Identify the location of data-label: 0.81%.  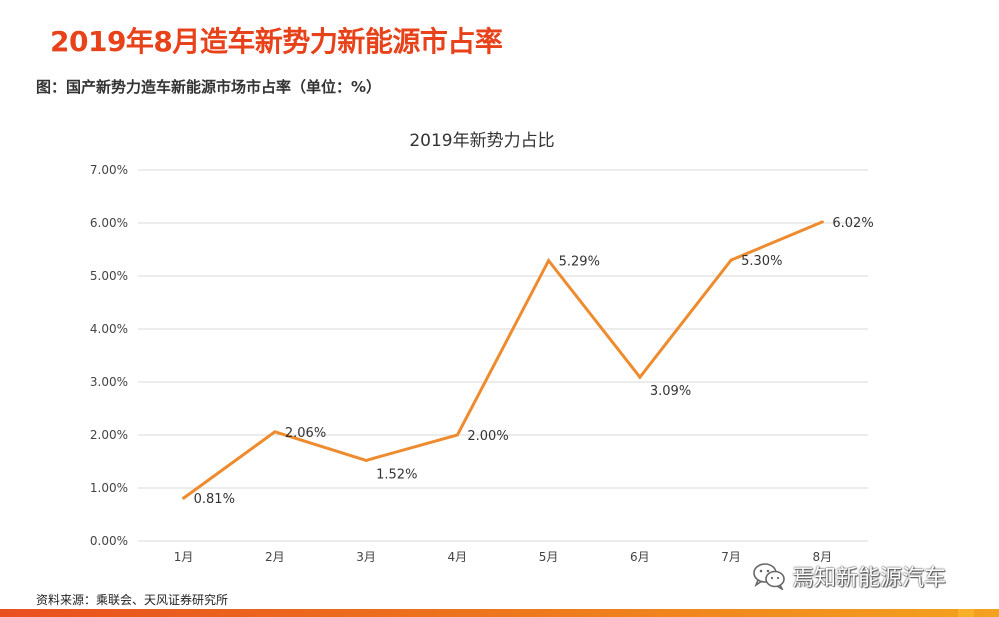
(214, 499).